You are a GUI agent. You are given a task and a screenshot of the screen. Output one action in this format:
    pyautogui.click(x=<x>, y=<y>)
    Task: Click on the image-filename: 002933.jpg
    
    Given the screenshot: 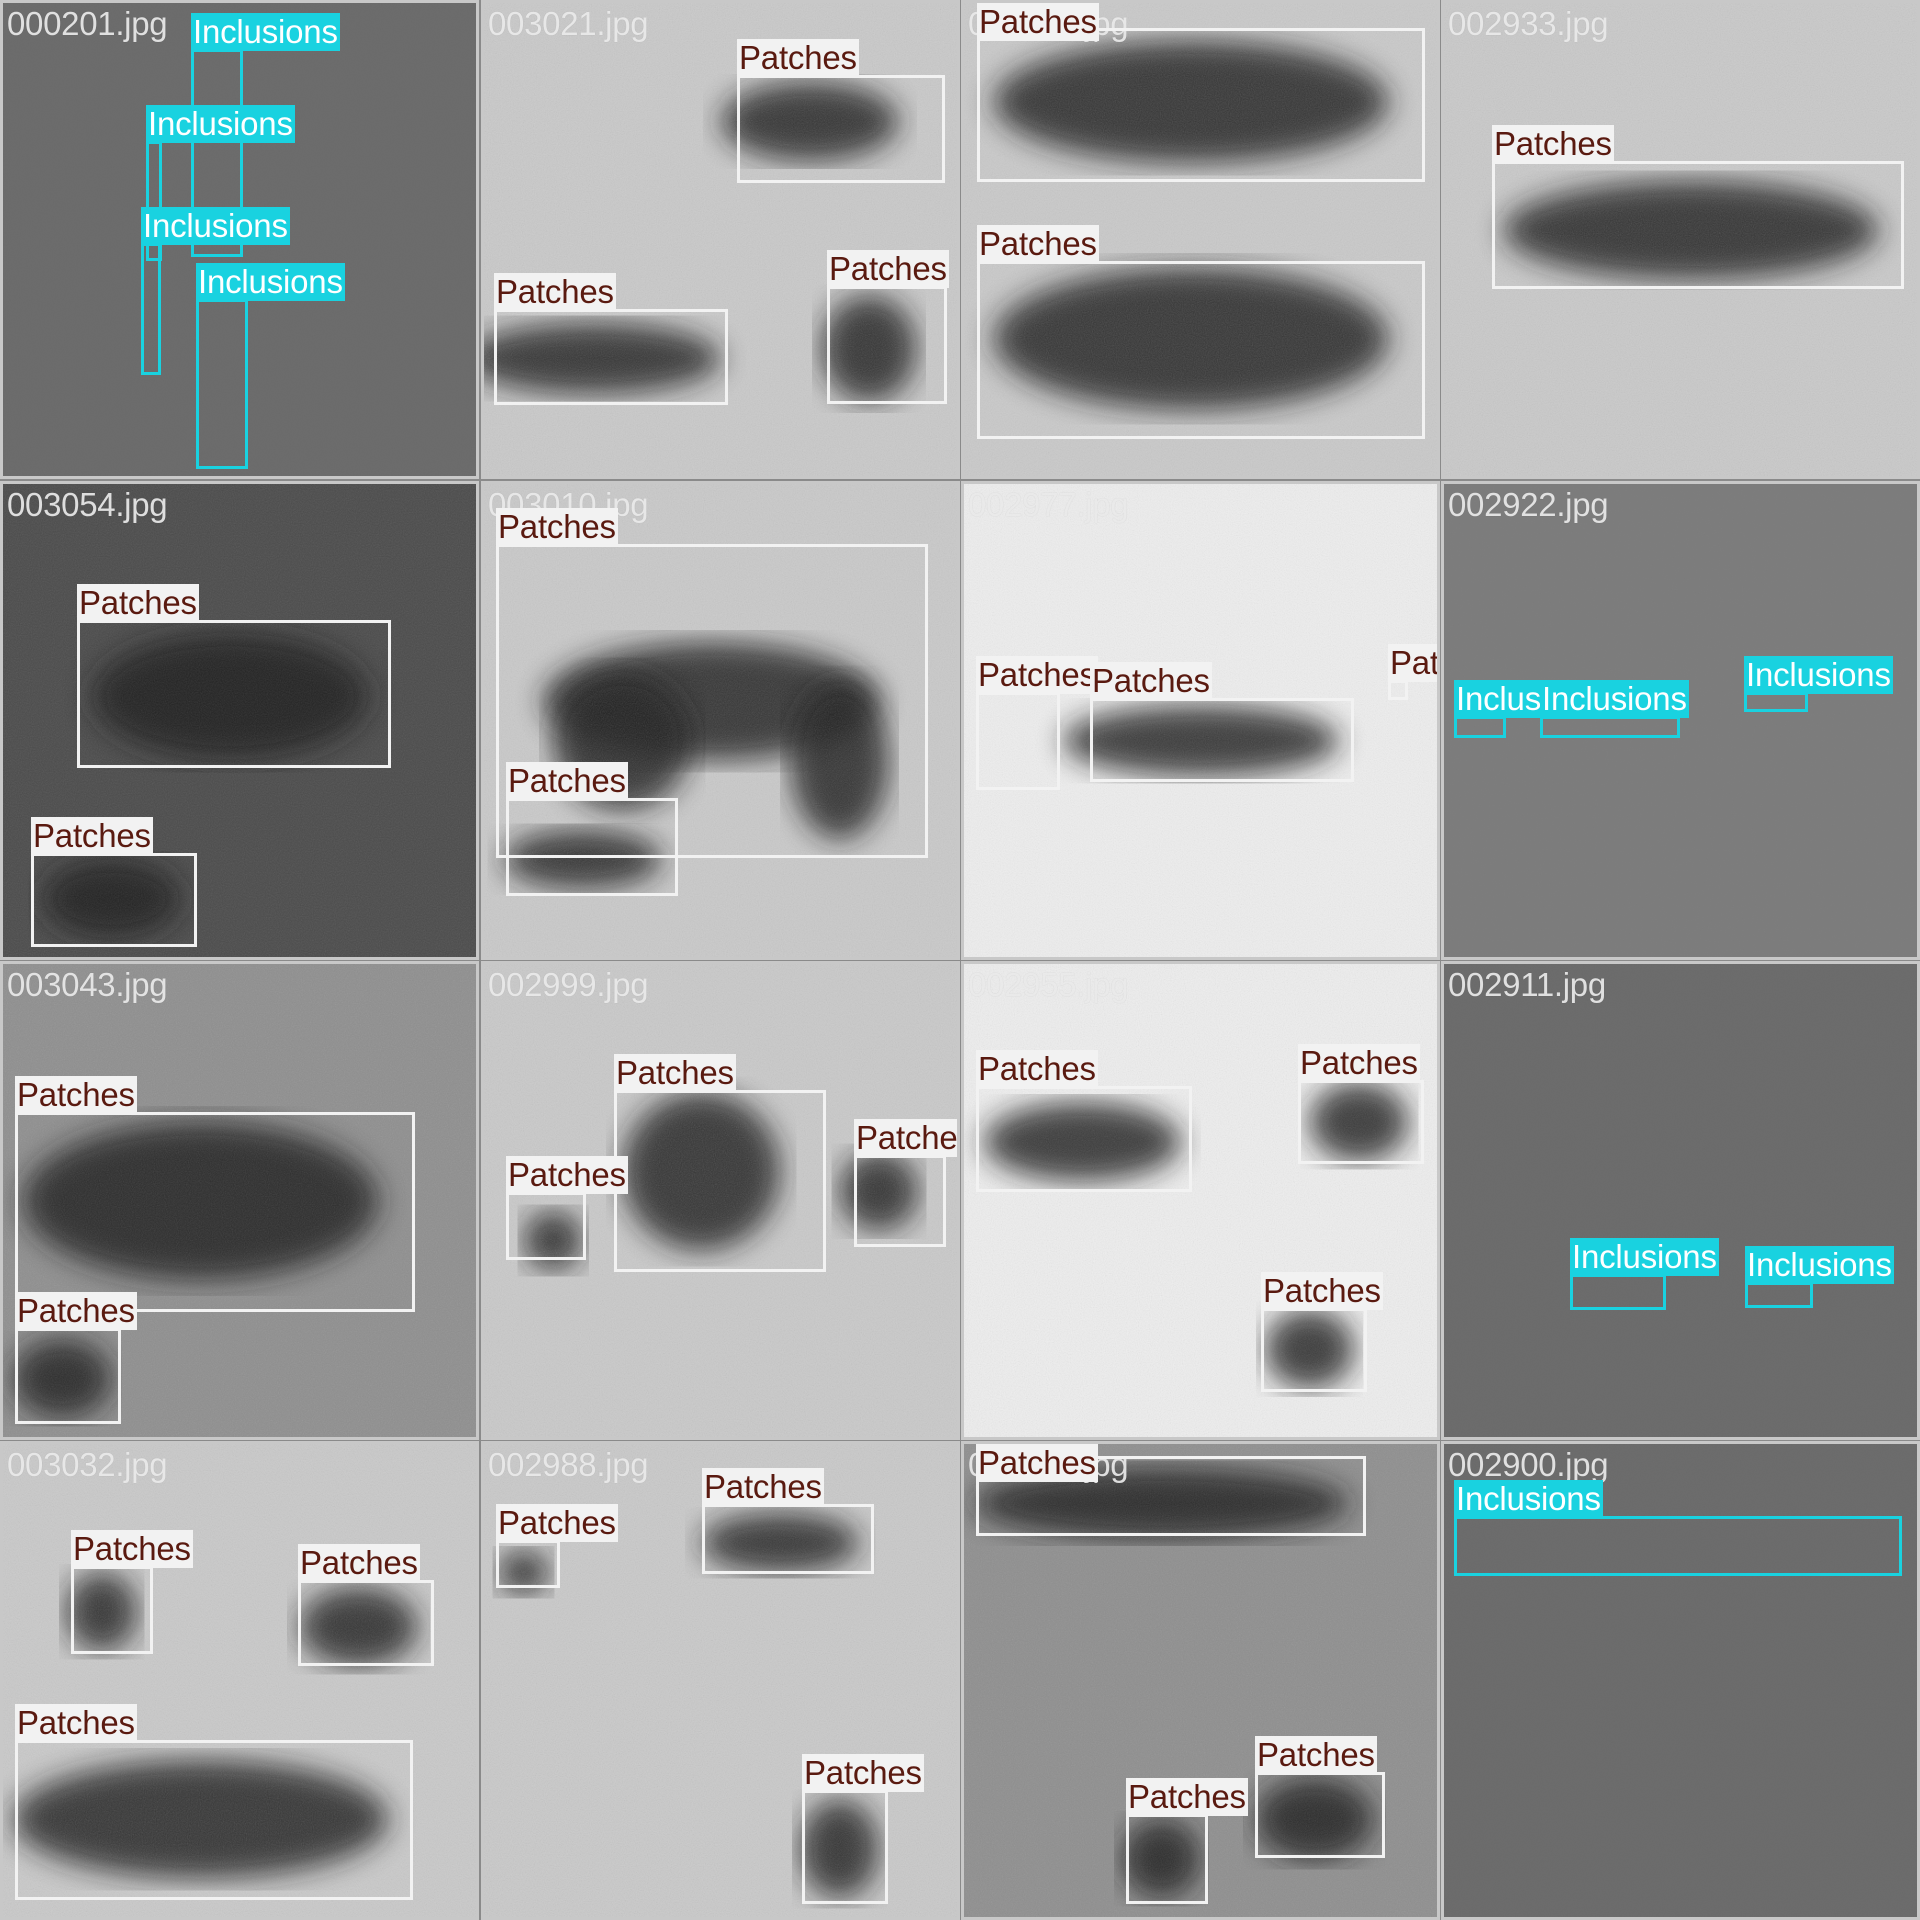 What is the action you would take?
    pyautogui.click(x=1528, y=23)
    